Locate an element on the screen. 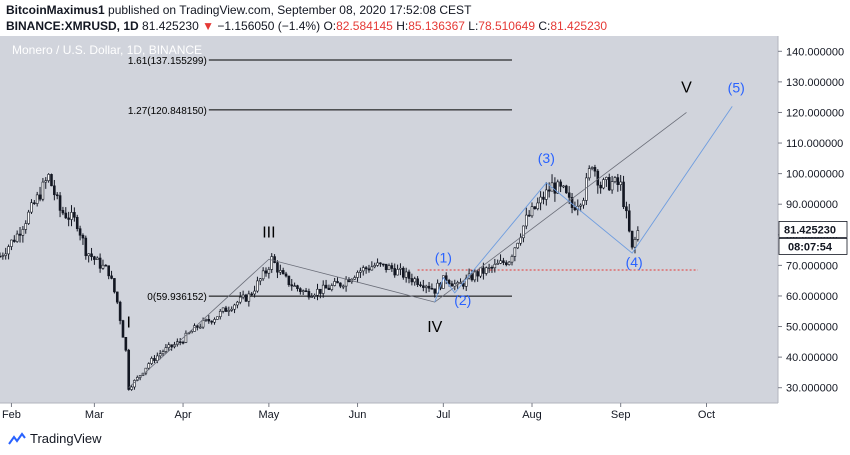 The image size is (850, 455). sub-wave-label: (1) is located at coordinates (443, 258).